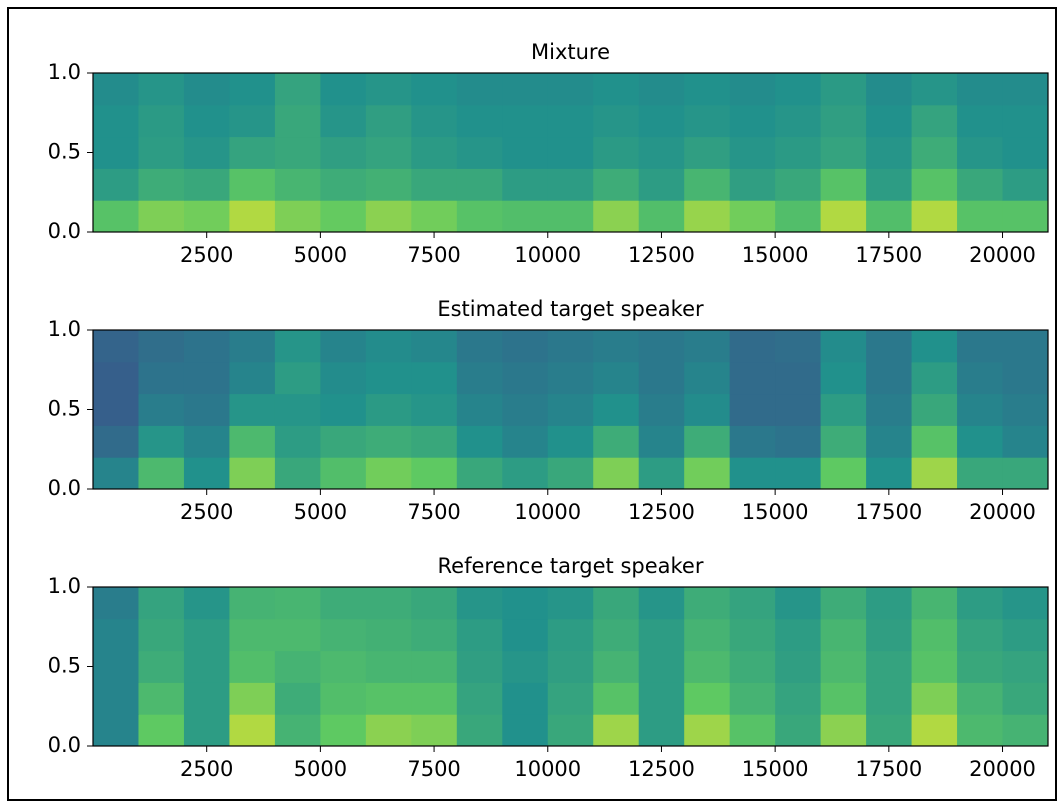 The height and width of the screenshot is (802, 1064). What do you see at coordinates (64, 586) in the screenshot?
I see `y-tick-label: 1.0` at bounding box center [64, 586].